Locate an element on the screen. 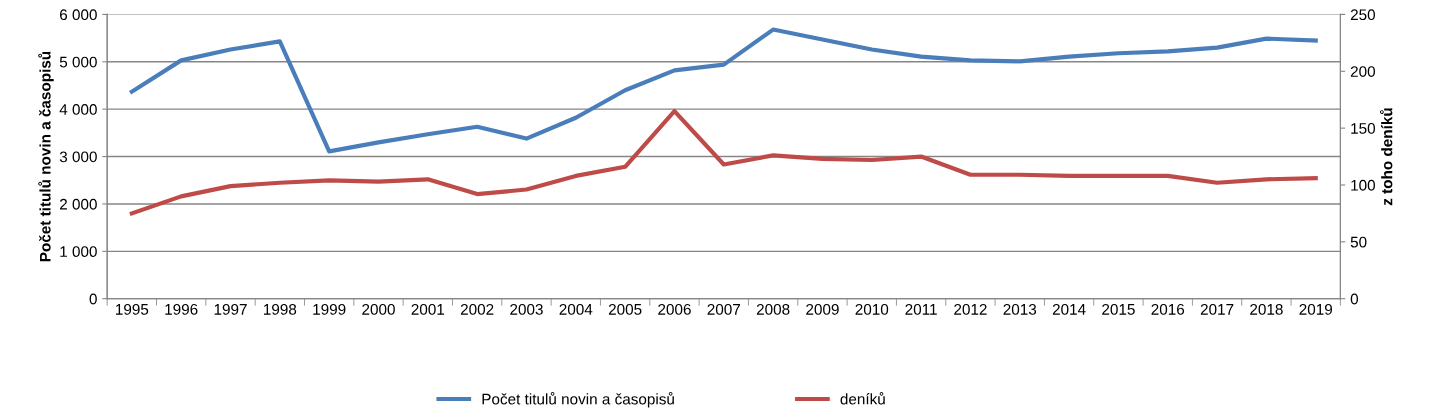 The image size is (1429, 412). x-tick-label: 1997 is located at coordinates (230, 309).